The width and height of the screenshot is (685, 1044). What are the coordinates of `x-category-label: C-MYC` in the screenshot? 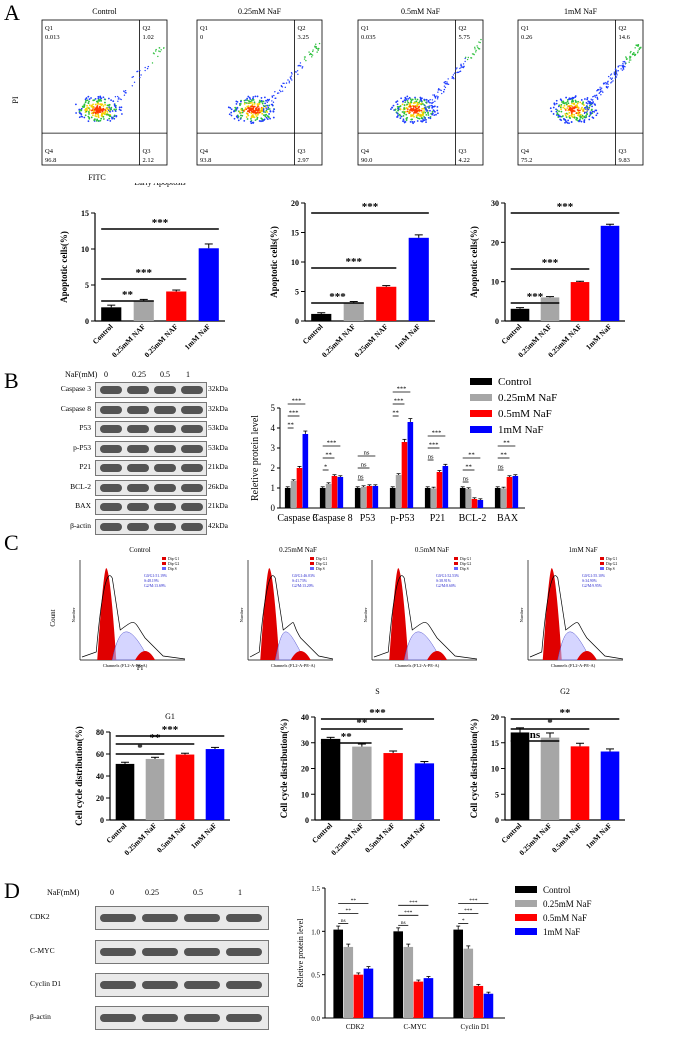 It's located at (415, 1027).